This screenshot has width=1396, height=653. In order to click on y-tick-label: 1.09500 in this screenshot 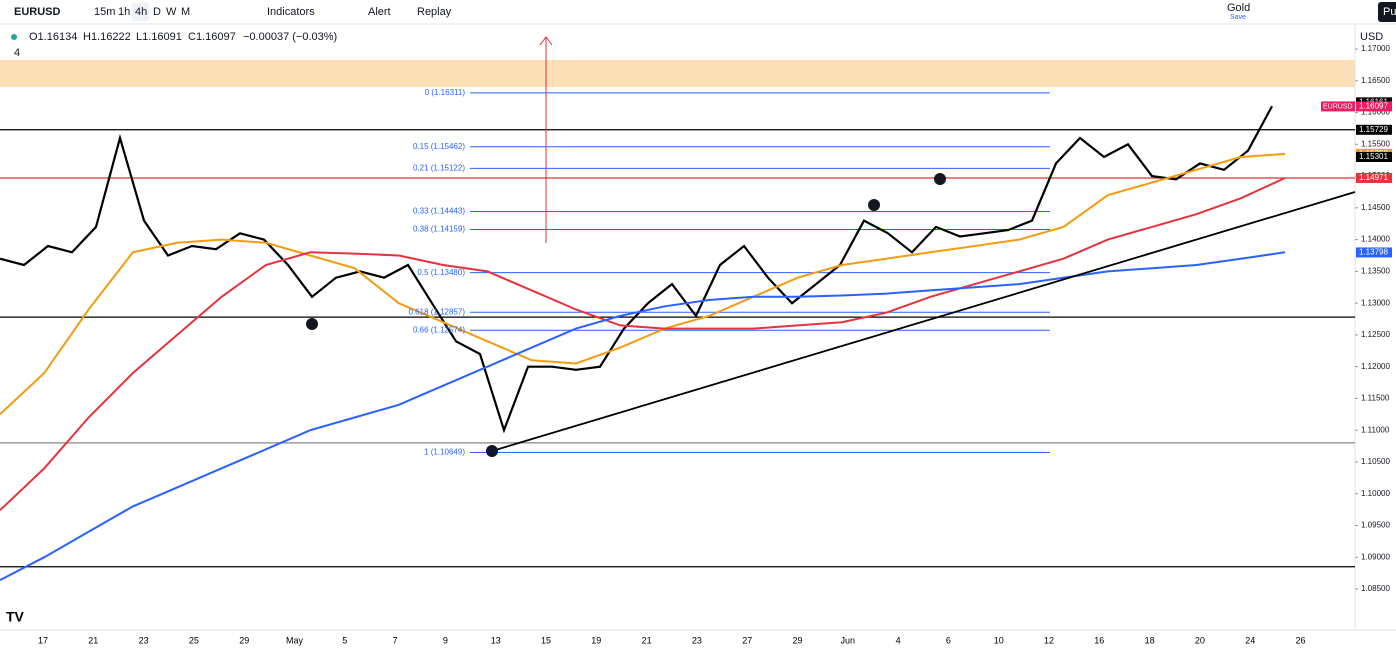, I will do `click(1375, 525)`.